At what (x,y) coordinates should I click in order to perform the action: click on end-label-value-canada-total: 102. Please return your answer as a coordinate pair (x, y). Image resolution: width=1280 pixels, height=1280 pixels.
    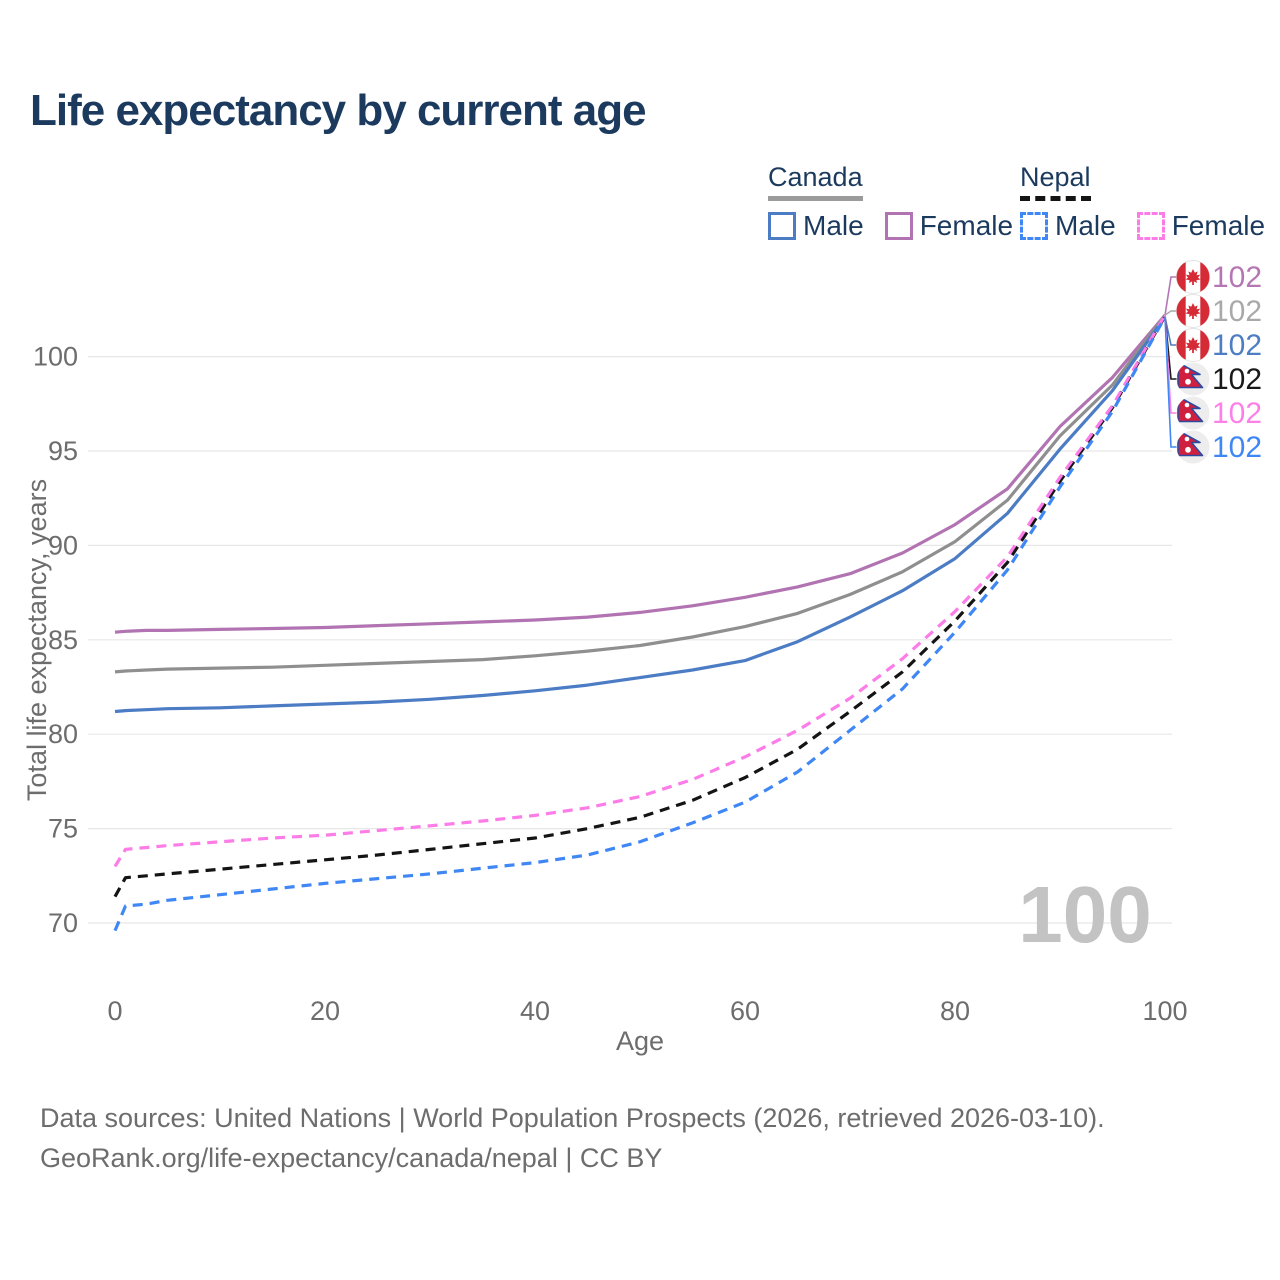
    Looking at the image, I should click on (1237, 311).